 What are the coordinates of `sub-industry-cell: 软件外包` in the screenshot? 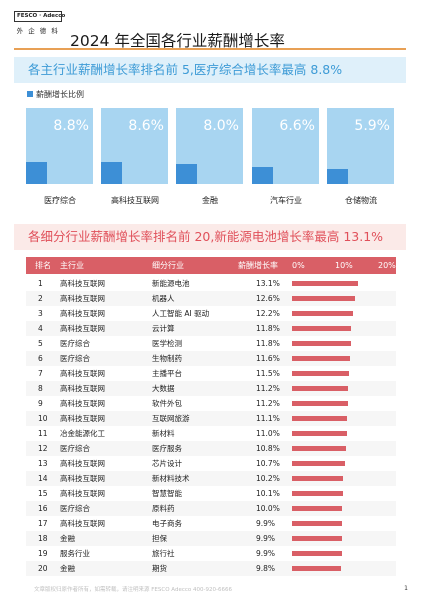 It's located at (167, 403).